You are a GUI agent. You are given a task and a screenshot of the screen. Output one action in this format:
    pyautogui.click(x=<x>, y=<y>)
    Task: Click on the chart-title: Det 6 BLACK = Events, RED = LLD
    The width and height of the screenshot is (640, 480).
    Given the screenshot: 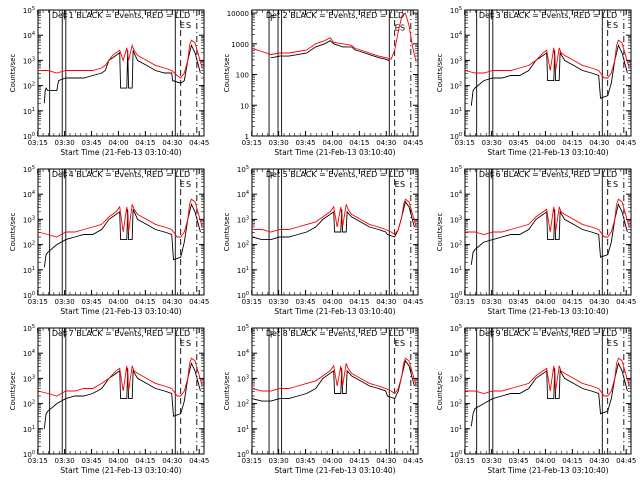 What is the action you would take?
    pyautogui.click(x=548, y=174)
    